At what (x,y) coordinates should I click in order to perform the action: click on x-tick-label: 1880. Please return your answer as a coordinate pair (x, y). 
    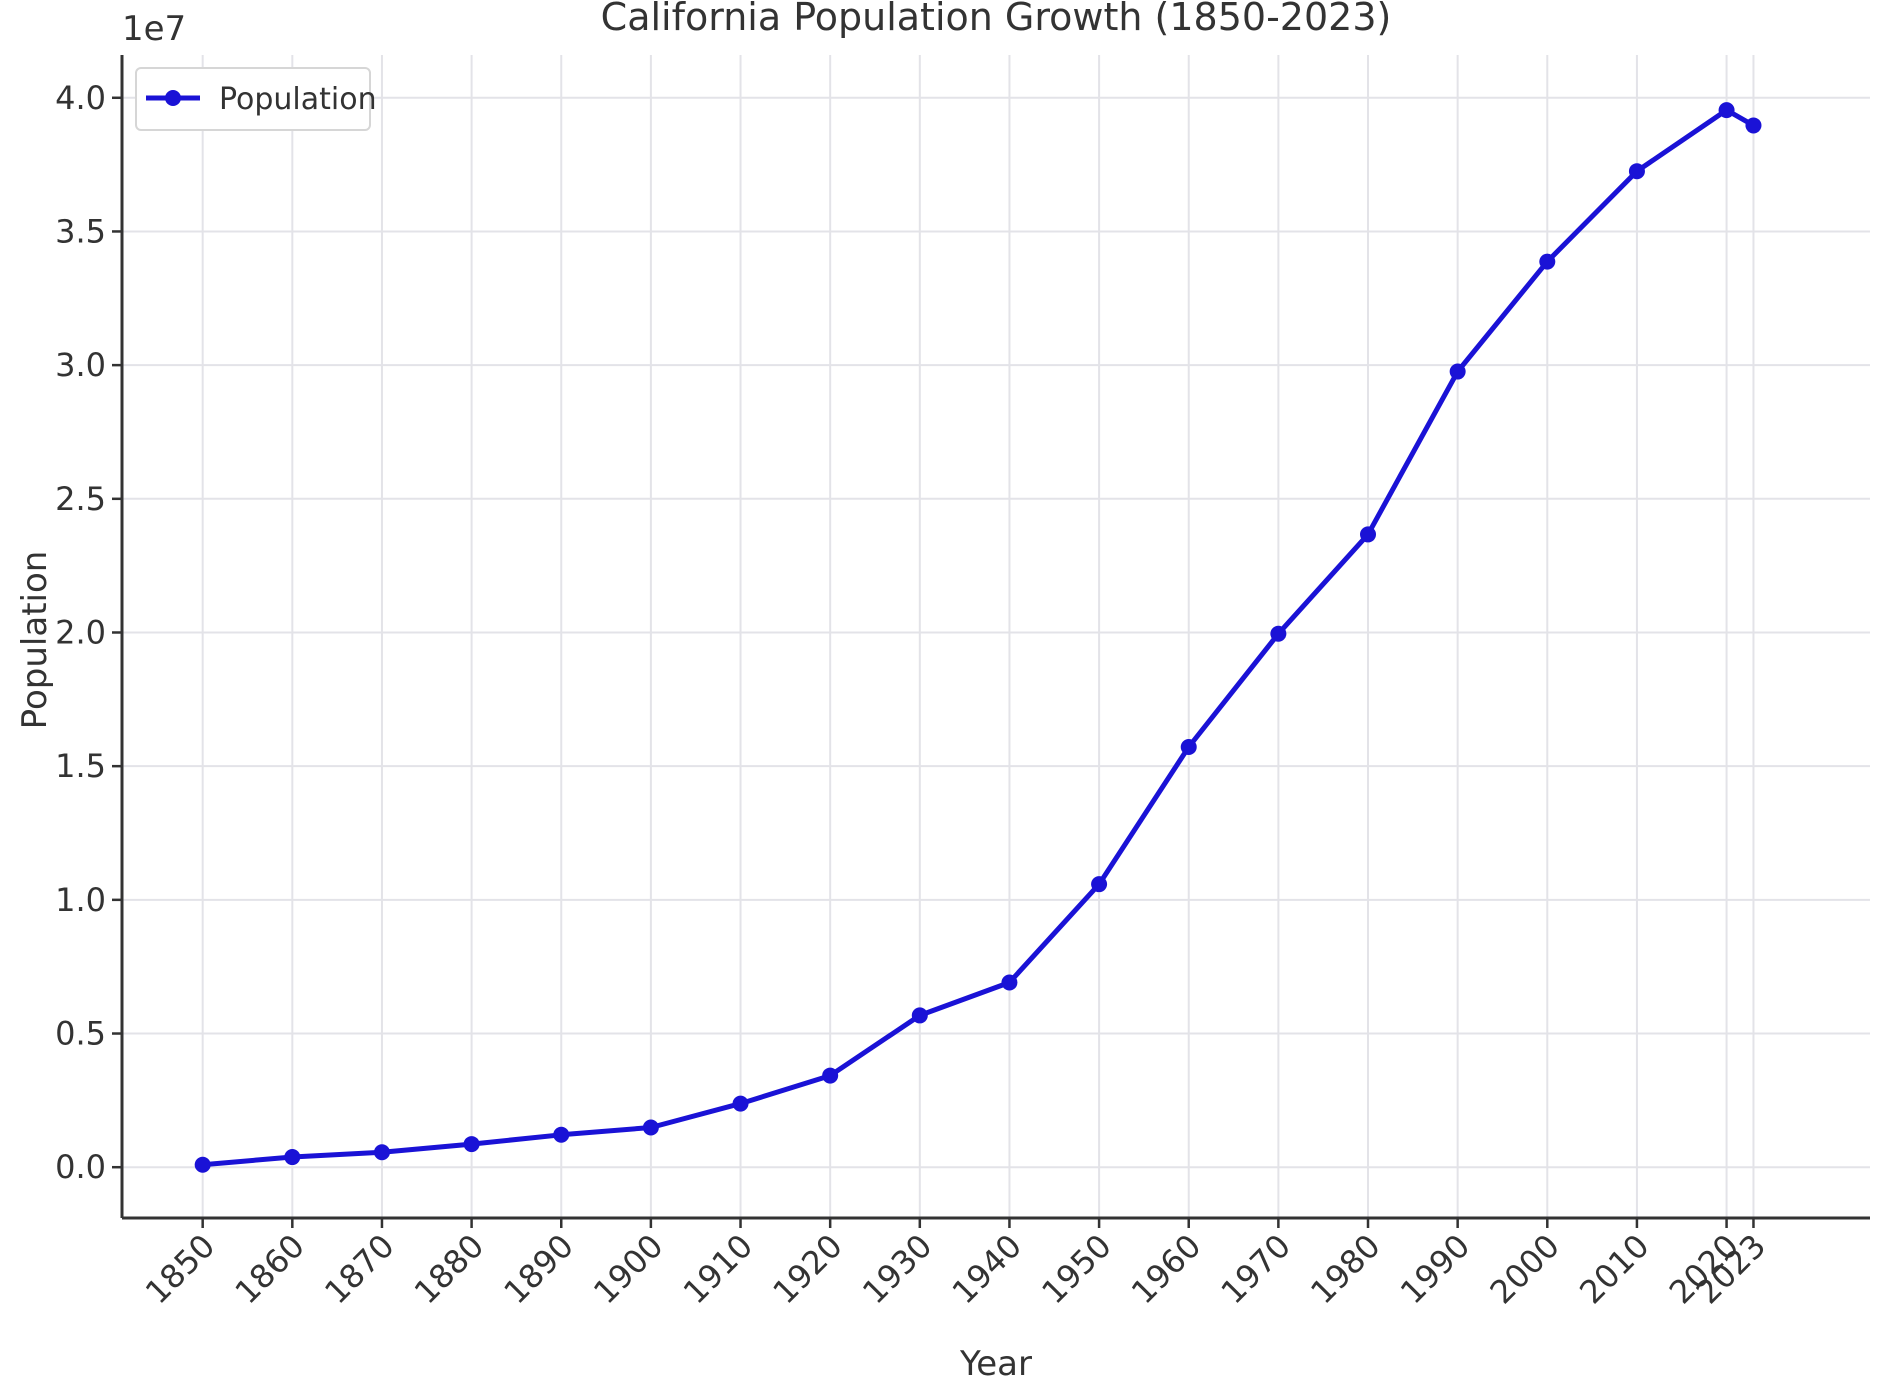
    Looking at the image, I should click on (449, 1269).